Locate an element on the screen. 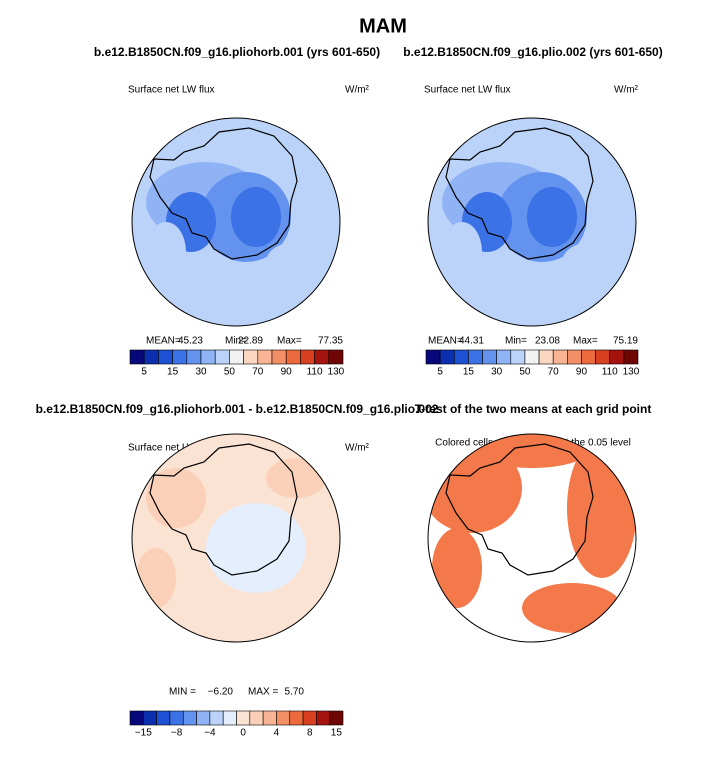 Image resolution: width=723 pixels, height=773 pixels. colorbar-label: 8 is located at coordinates (310, 733).